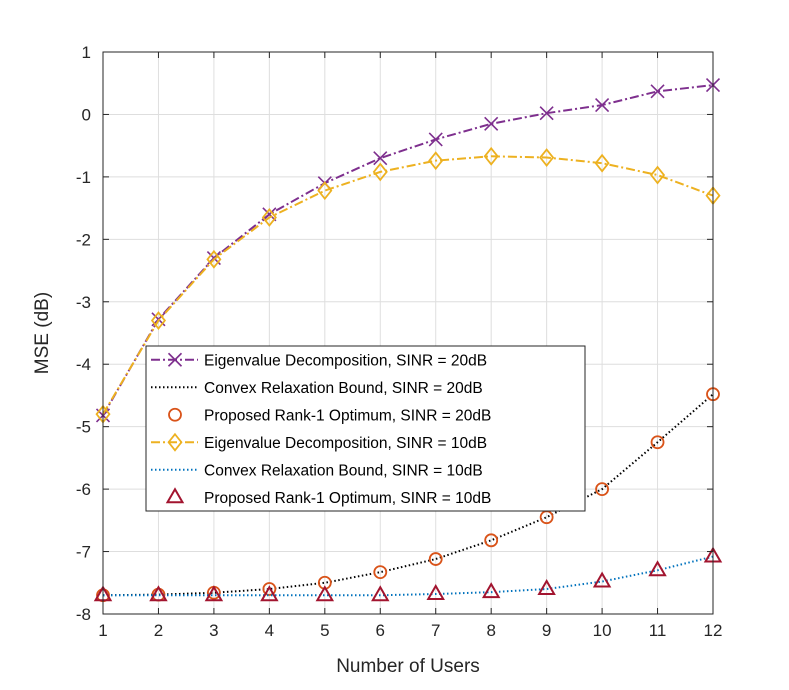  Describe the element at coordinates (83, 364) in the screenshot. I see `y-tick-label: -4` at that location.